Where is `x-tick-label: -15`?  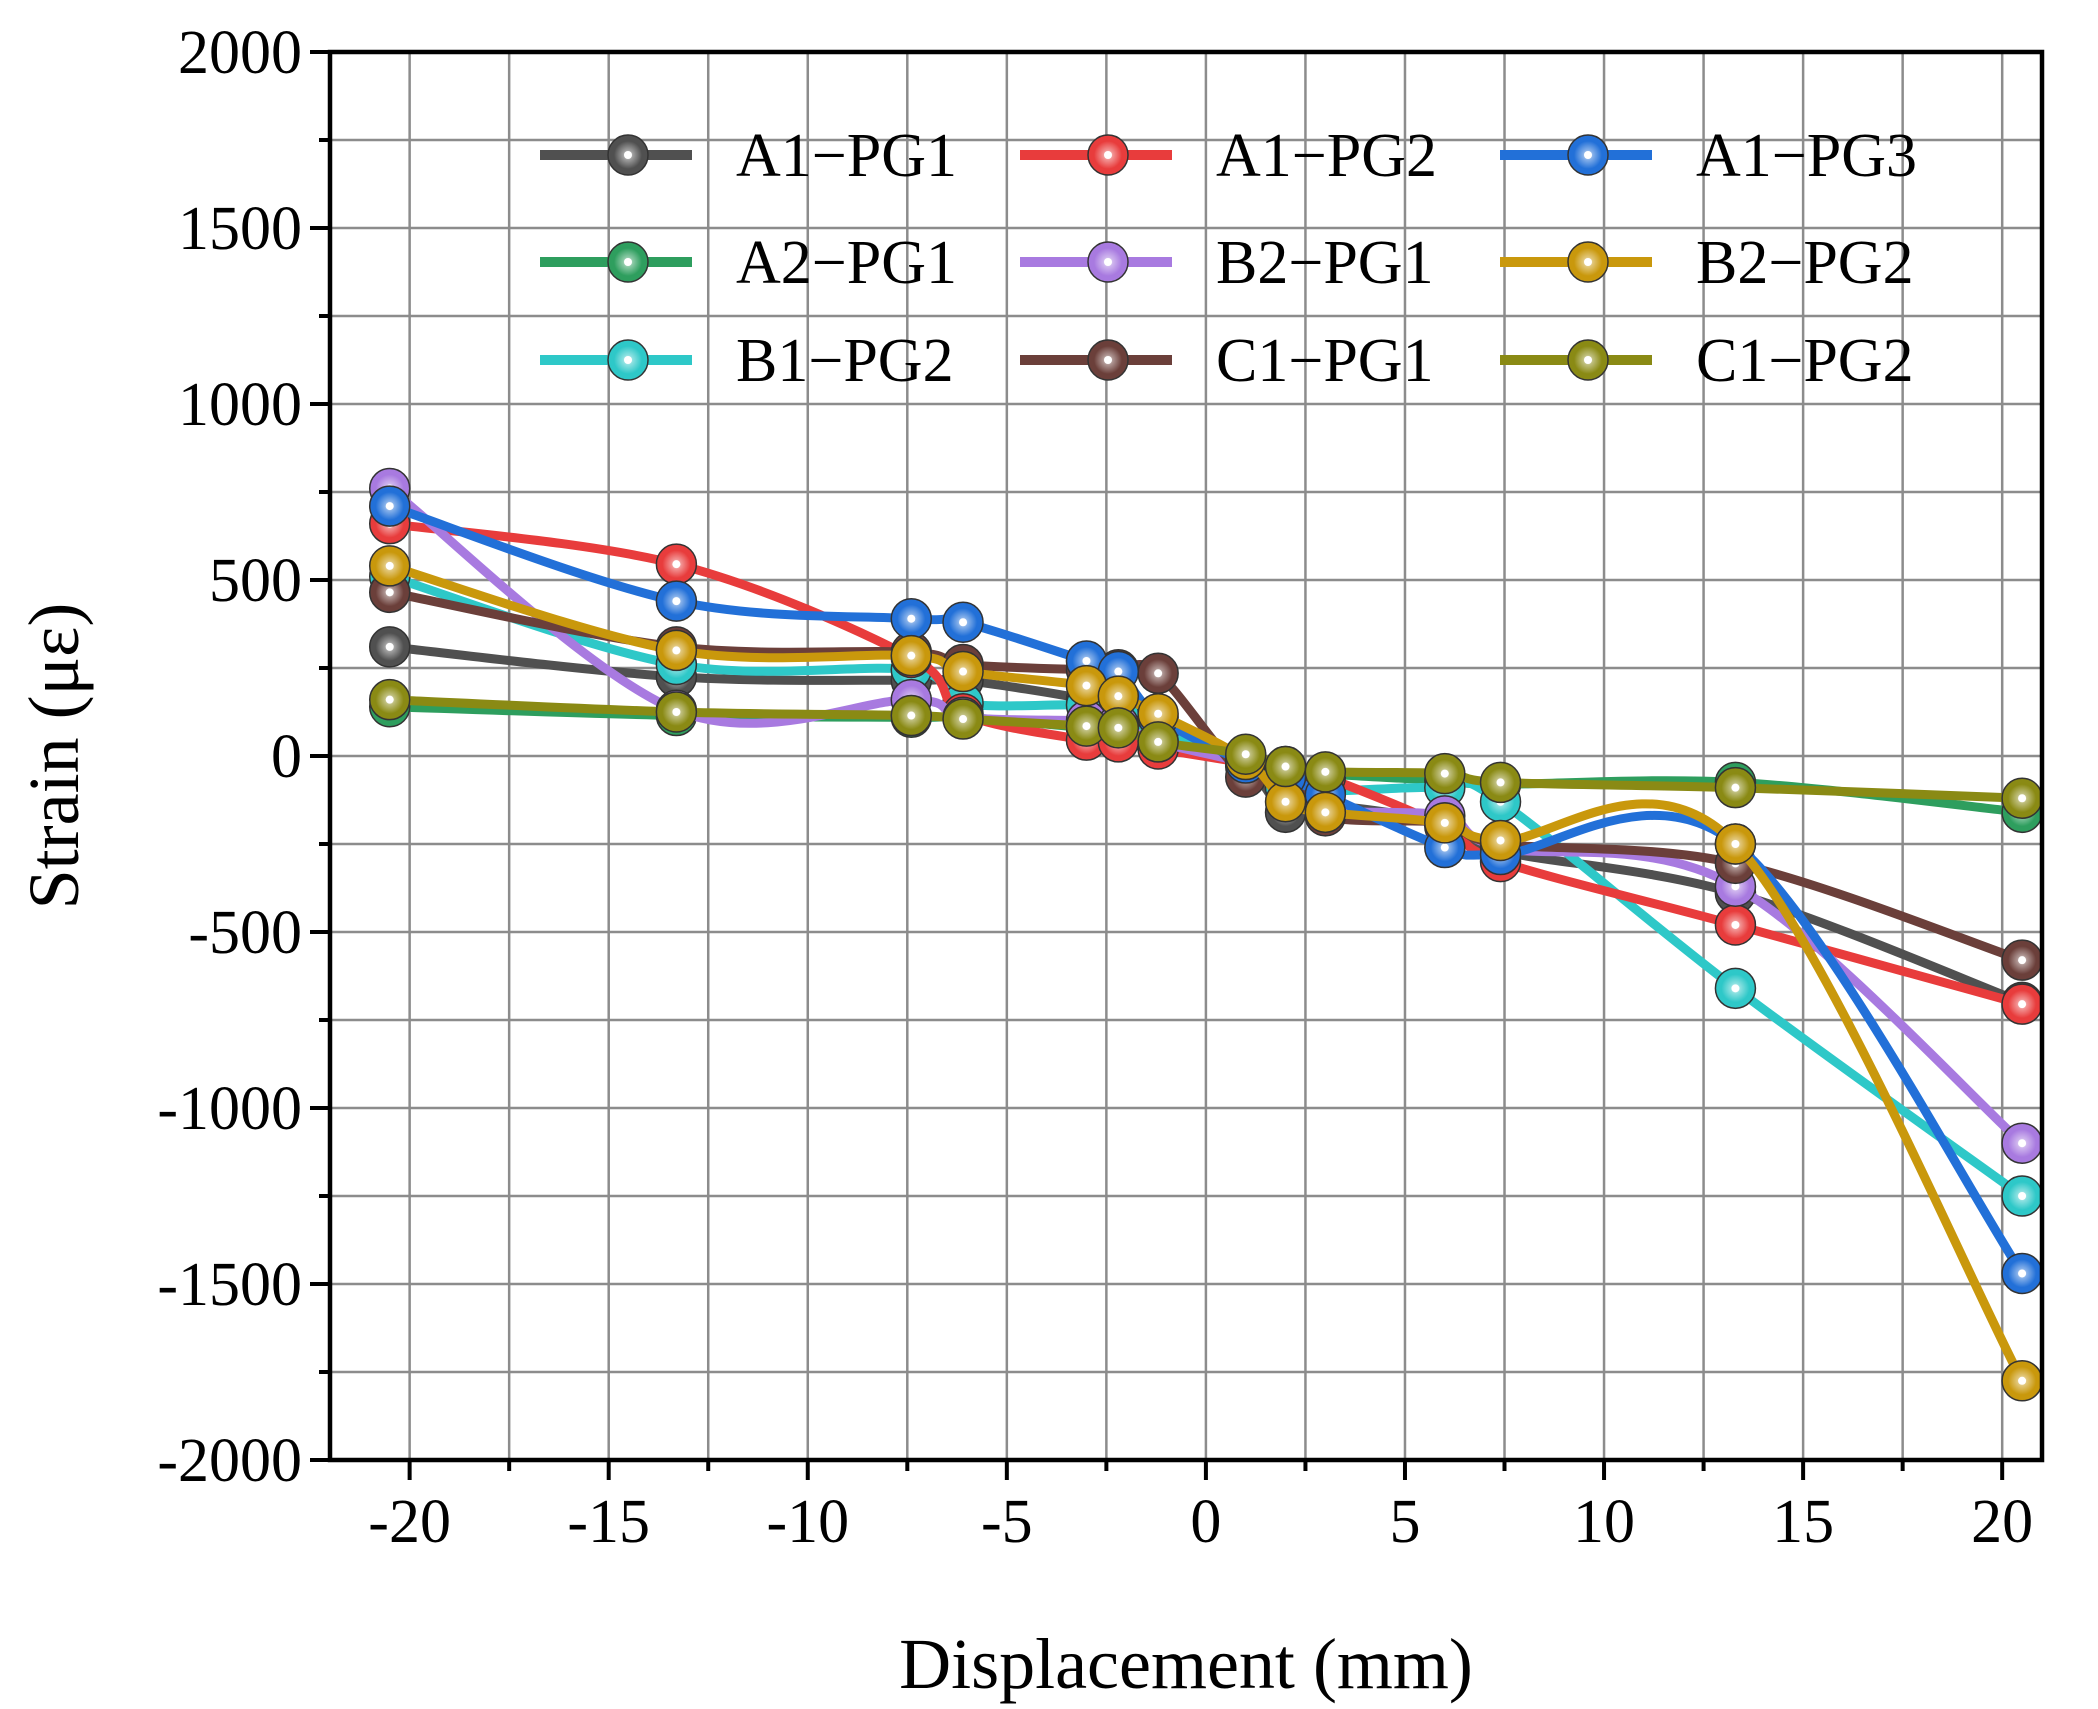 x-tick-label: -15 is located at coordinates (608, 1522).